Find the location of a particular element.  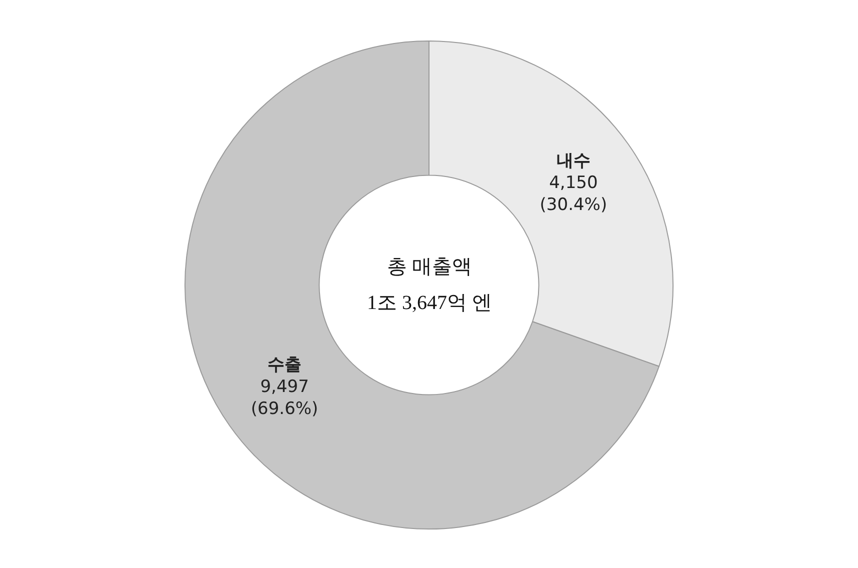

slice-label: 내수 is located at coordinates (573, 160).